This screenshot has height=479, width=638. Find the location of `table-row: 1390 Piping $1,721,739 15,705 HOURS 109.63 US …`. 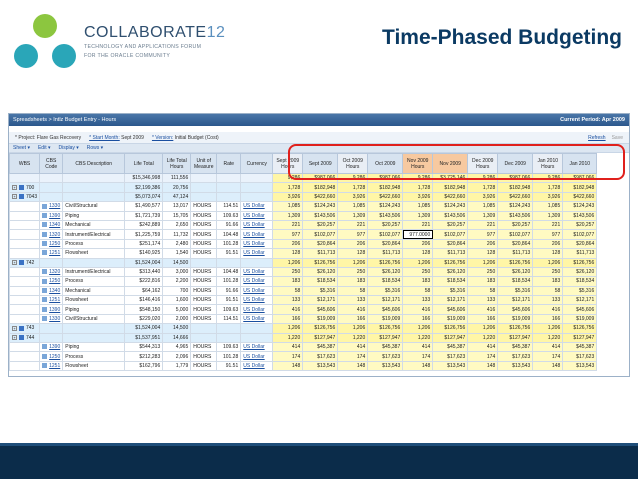

table-row: 1390 Piping $1,721,739 15,705 HOURS 109.63 US … is located at coordinates (303, 215).